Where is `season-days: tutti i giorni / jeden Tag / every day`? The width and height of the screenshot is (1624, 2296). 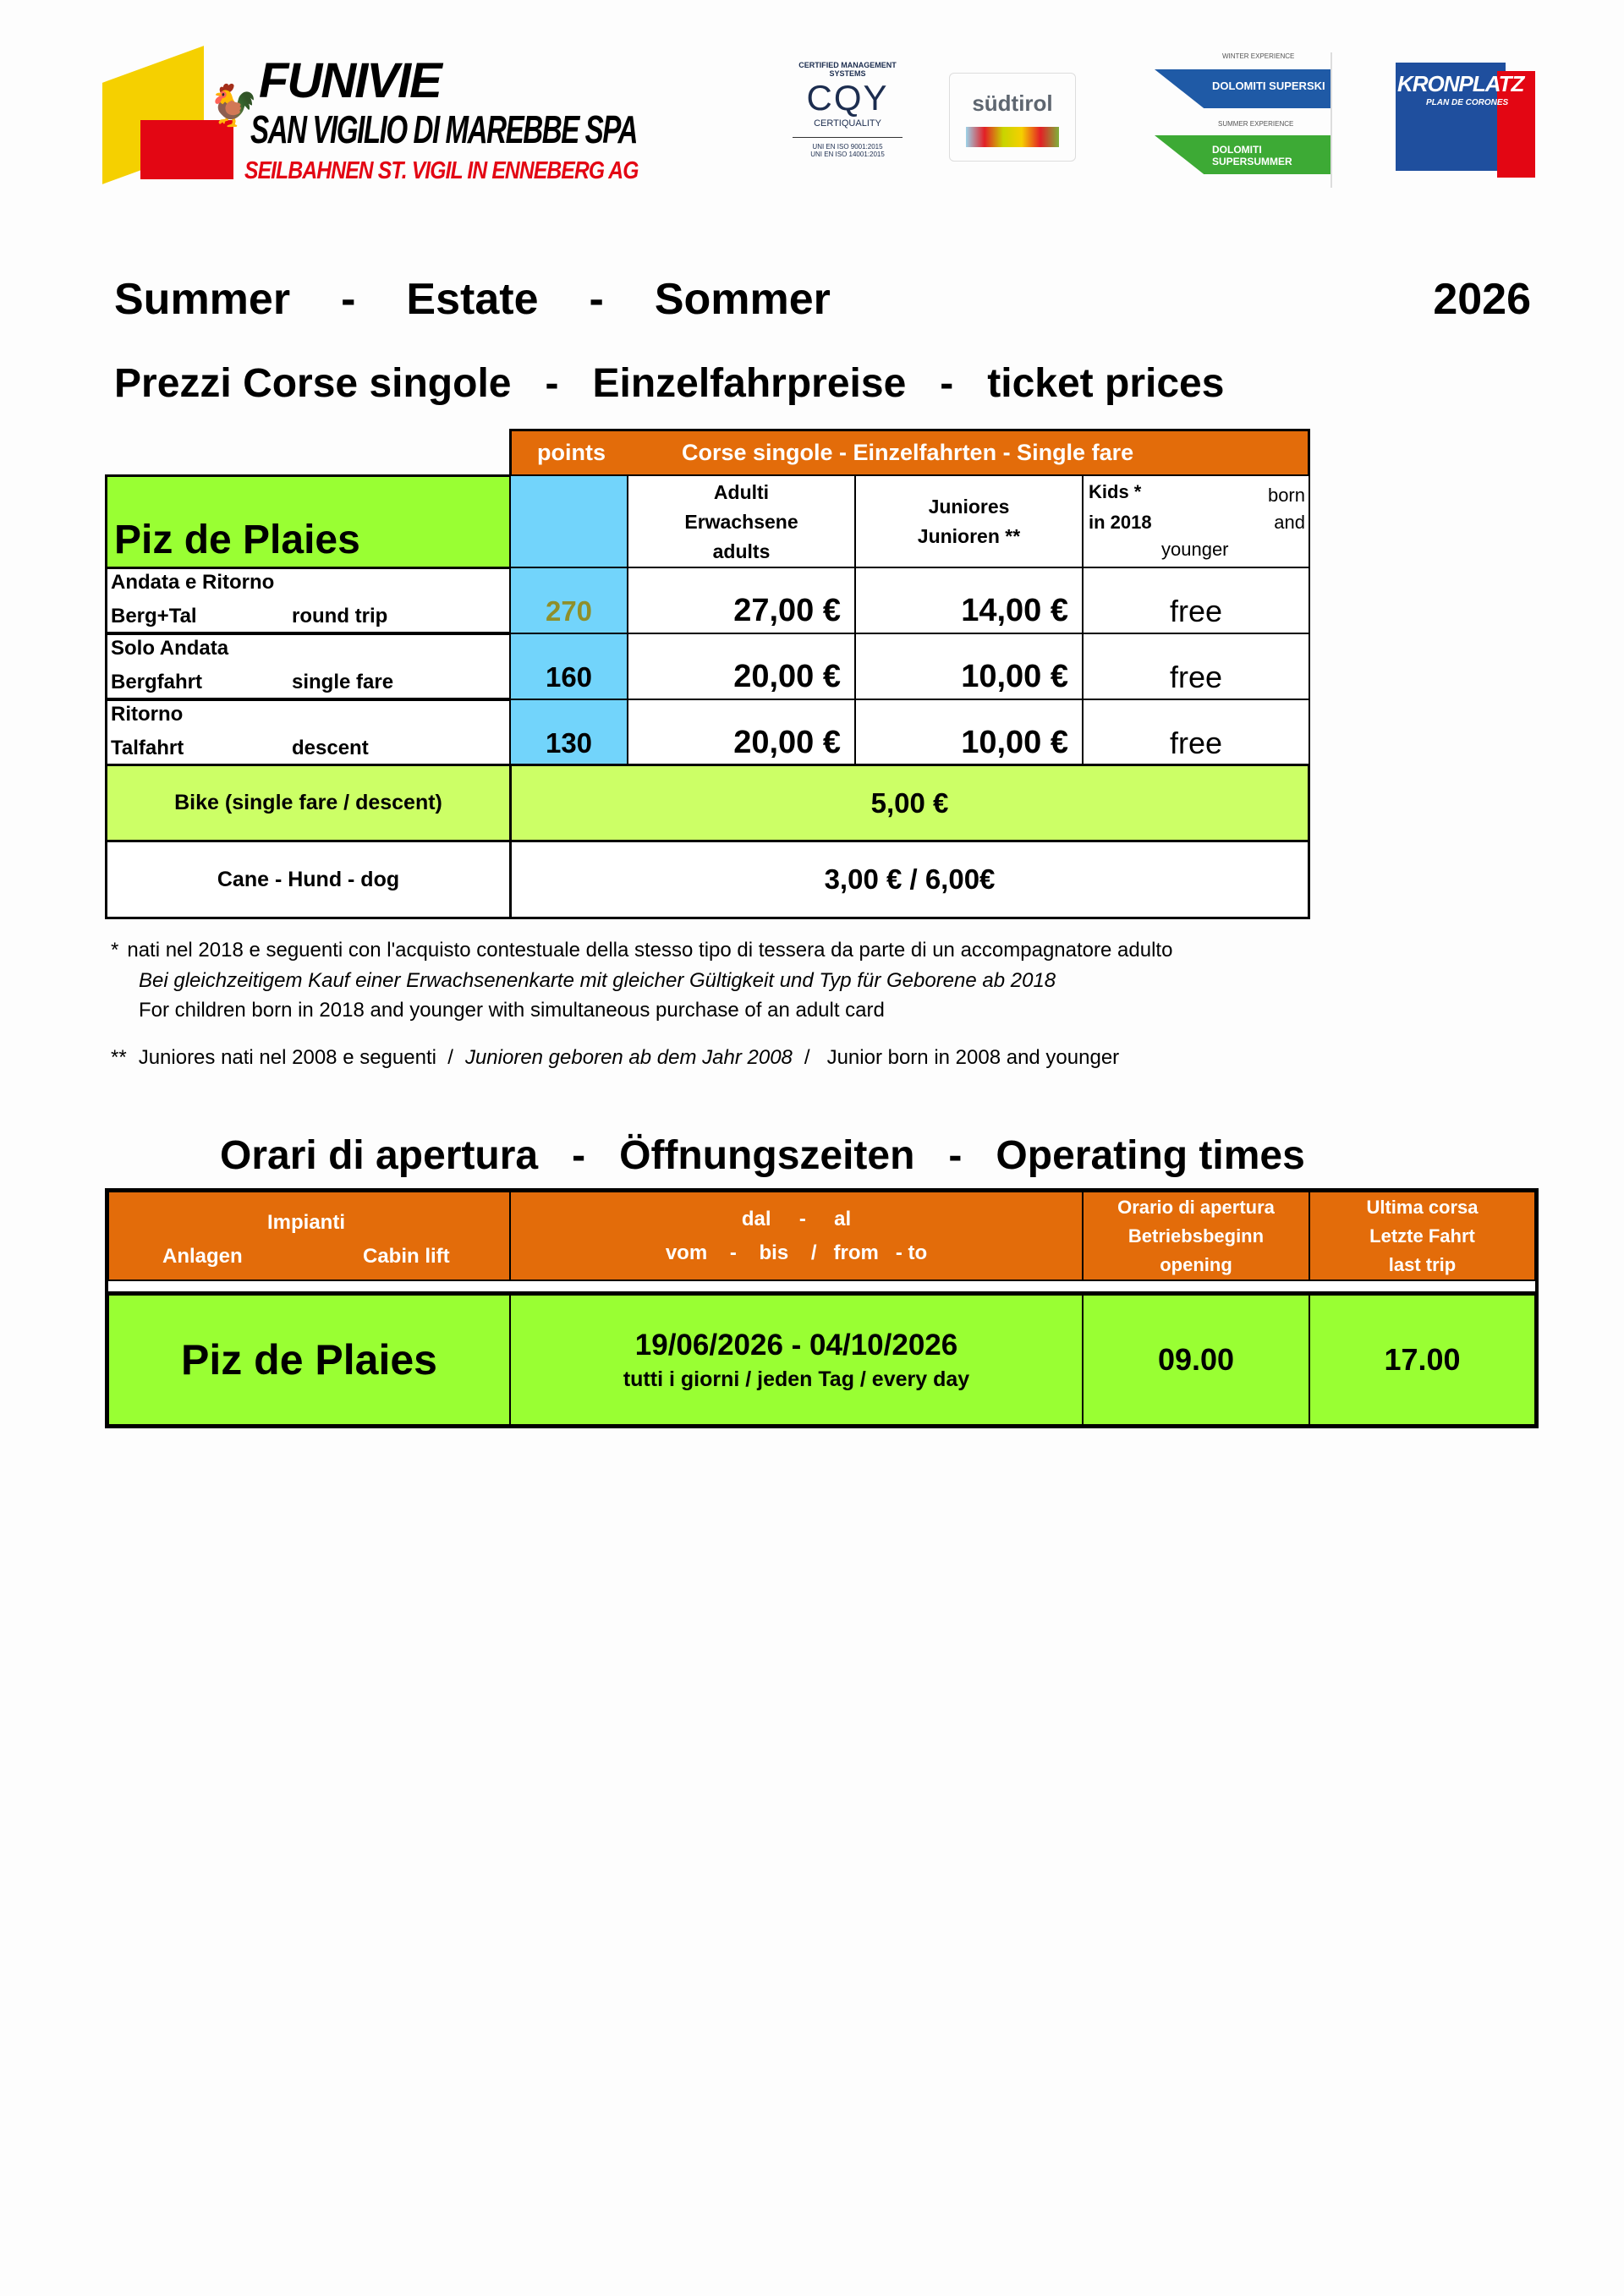
season-days: tutti i giorni / jeden Tag / every day is located at coordinates (797, 1379).